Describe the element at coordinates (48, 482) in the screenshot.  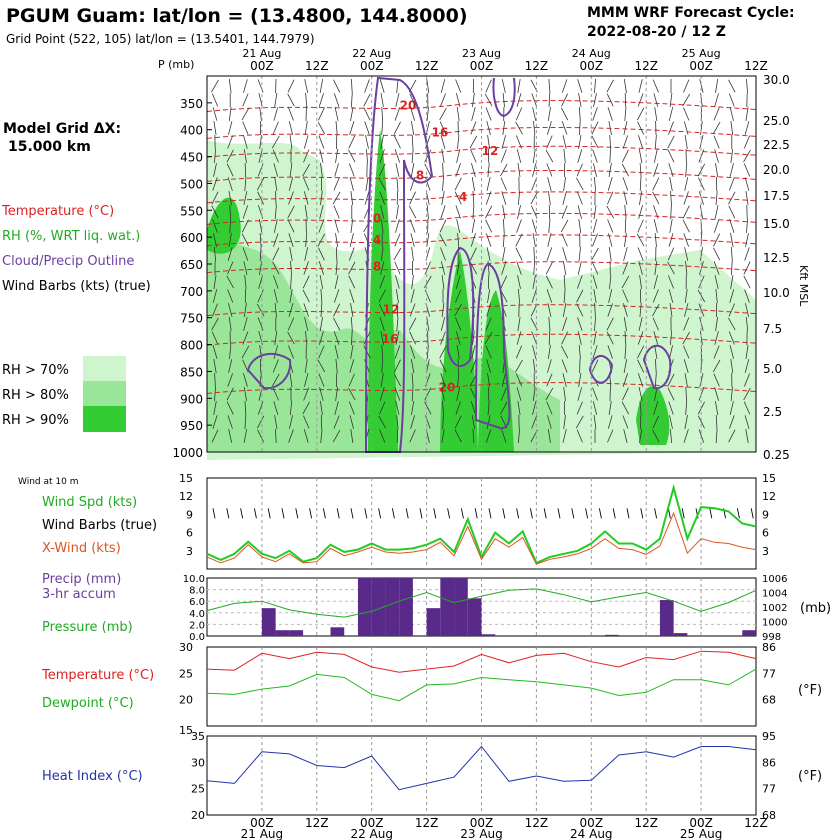
I see `wind-panel-title: Wind at 10 m` at that location.